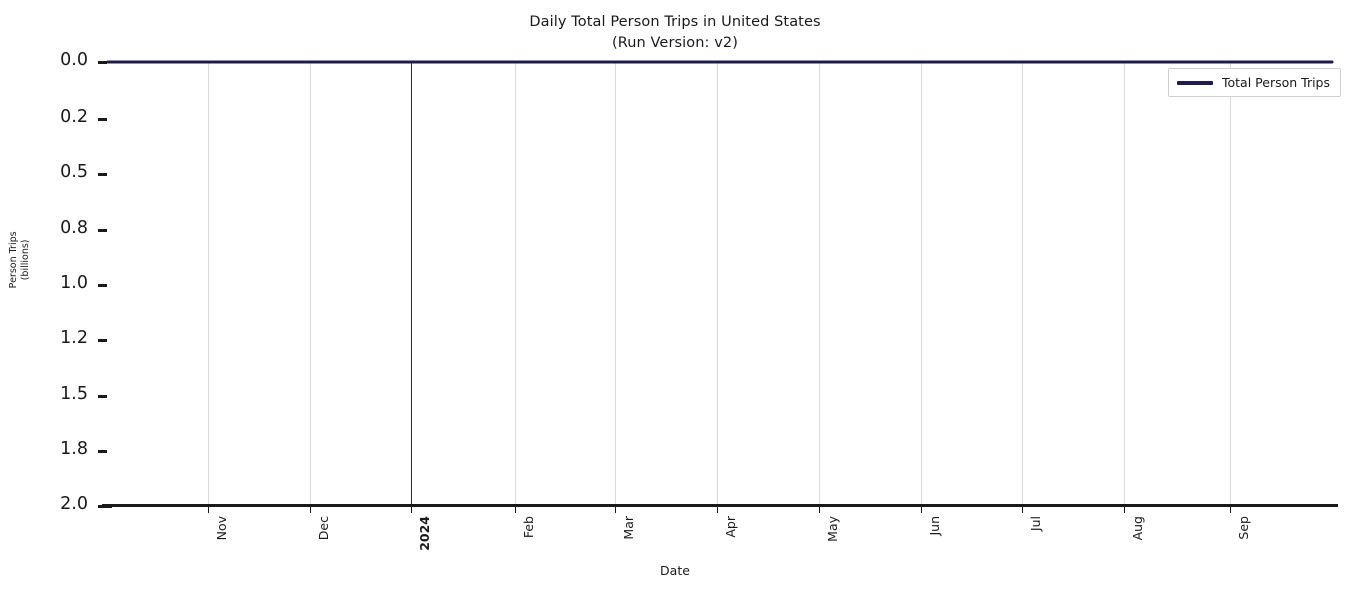 This screenshot has height=600, width=1350. What do you see at coordinates (56, 300) in the screenshot?
I see `y-axis-ticks: 0.0 0.2 0.5 0.8 1.0 1.2 1.5 1.8 2.0` at bounding box center [56, 300].